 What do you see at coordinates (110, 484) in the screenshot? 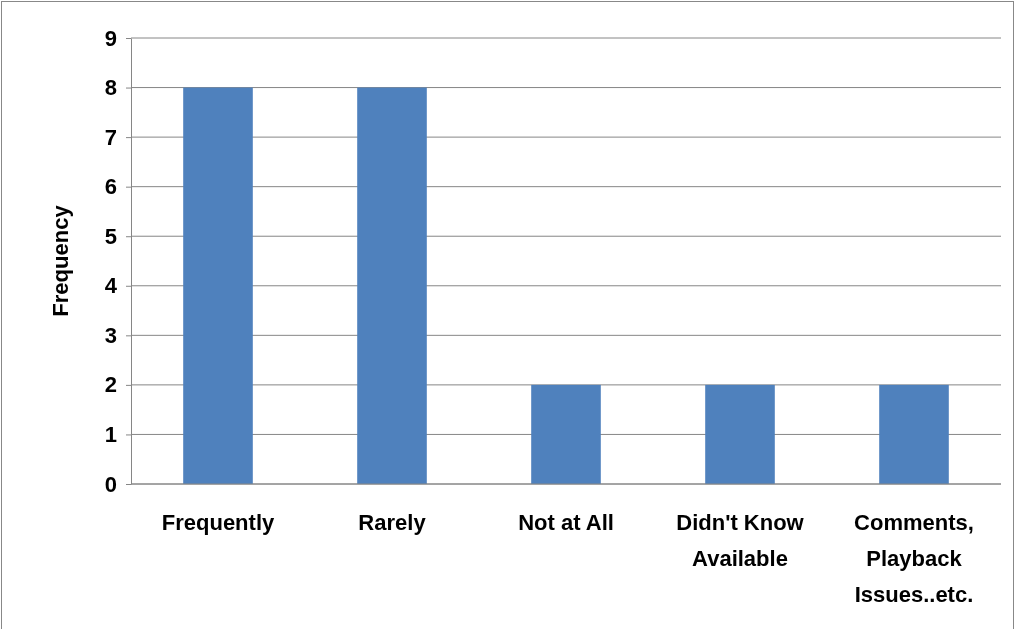
I see `y-tick-label: 0` at bounding box center [110, 484].